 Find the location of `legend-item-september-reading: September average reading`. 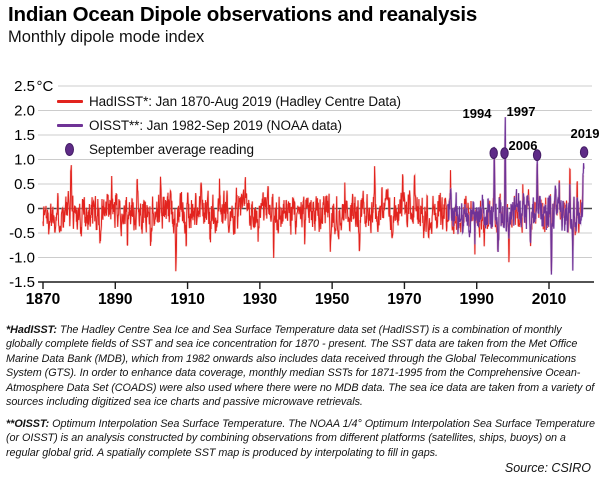

legend-item-september-reading: September average reading is located at coordinates (228, 149).